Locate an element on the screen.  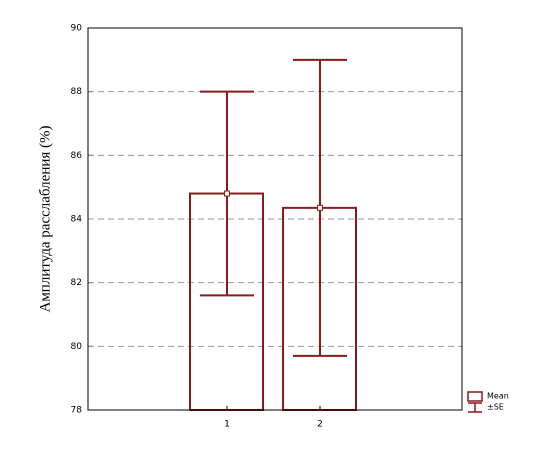
y-tick-label: 86 is located at coordinates (77, 156).